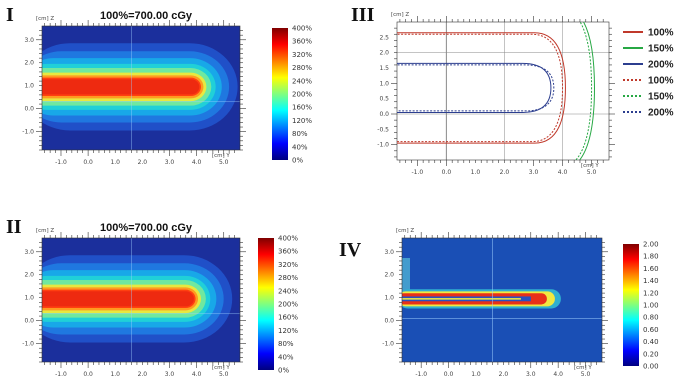  I want to click on colorbar-tick-I: 160%, so click(302, 108).